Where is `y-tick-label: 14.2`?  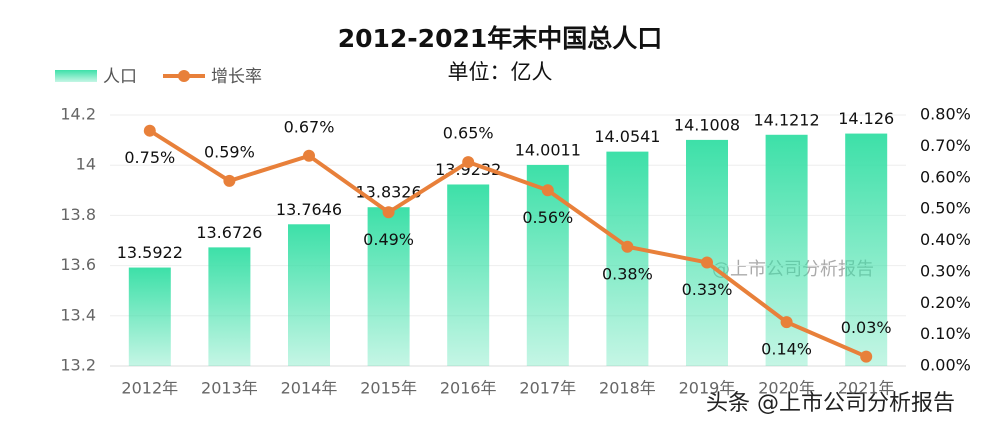
y-tick-label: 14.2 is located at coordinates (78, 114).